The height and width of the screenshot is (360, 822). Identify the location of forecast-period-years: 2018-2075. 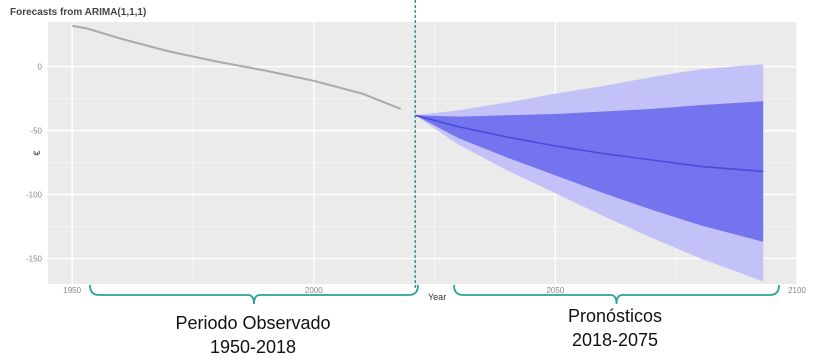
(615, 340).